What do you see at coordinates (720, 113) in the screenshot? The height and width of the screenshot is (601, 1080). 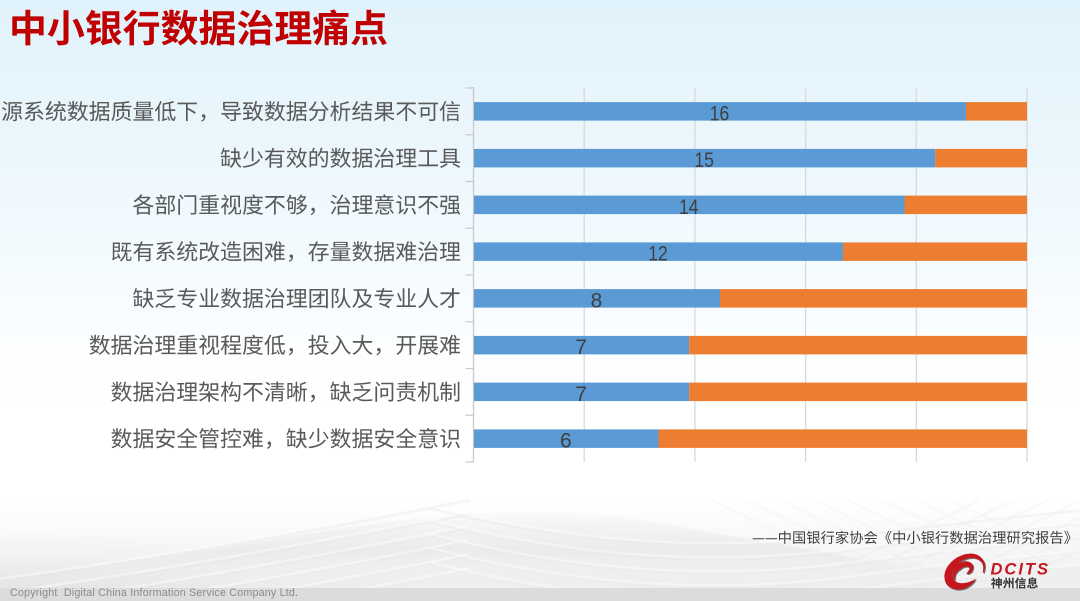 I see `svg-text: 16` at bounding box center [720, 113].